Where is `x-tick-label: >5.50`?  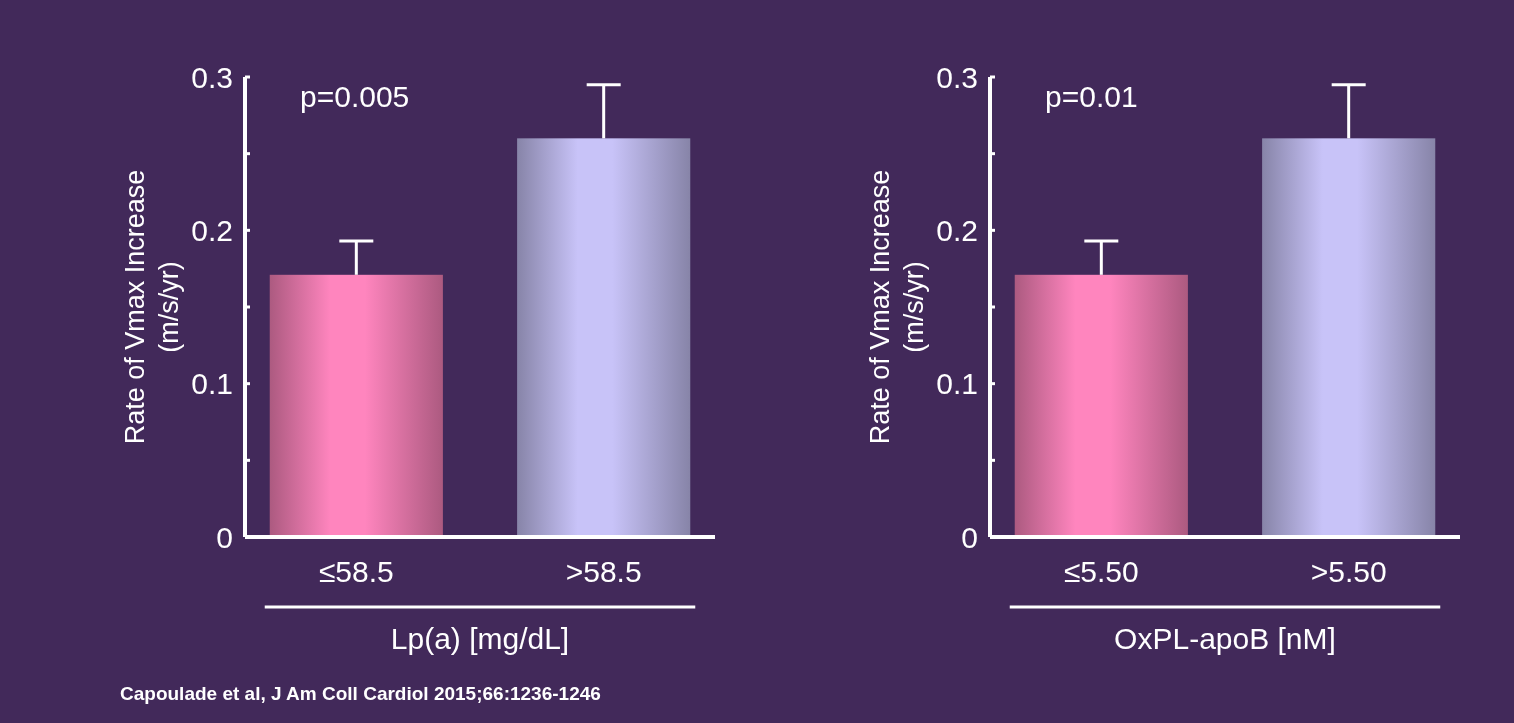
x-tick-label: >5.50 is located at coordinates (1348, 571).